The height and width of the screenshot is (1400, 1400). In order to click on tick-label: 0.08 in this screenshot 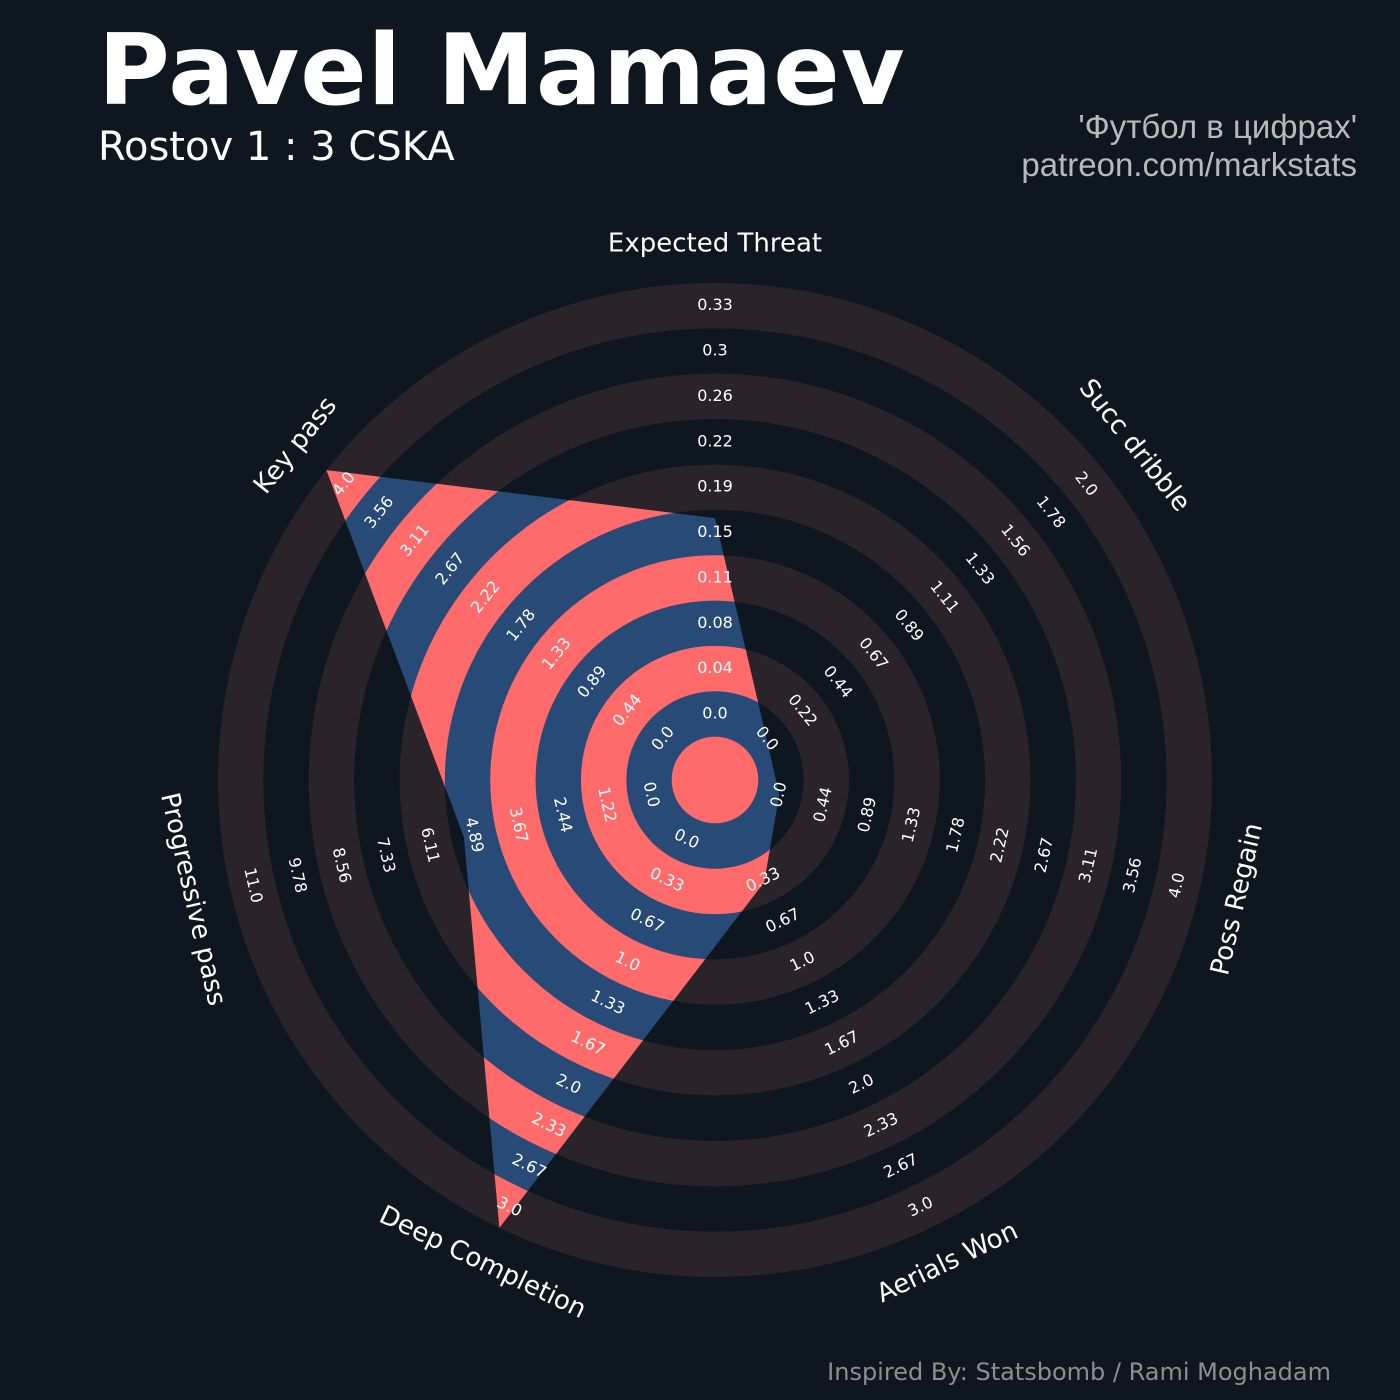, I will do `click(715, 622)`.